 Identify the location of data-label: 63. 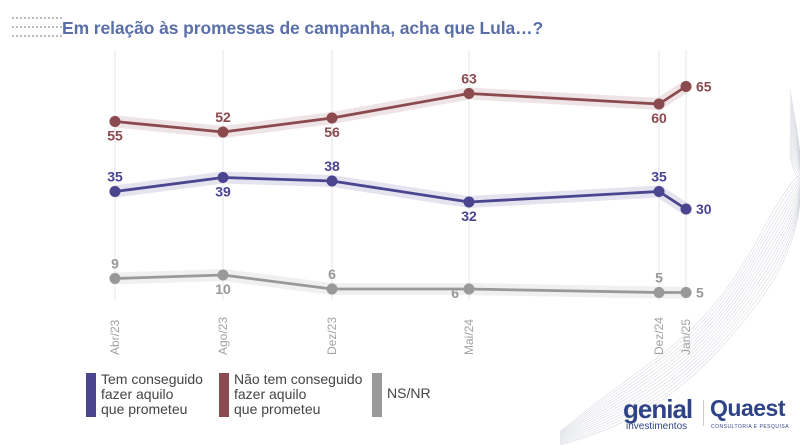
(469, 79).